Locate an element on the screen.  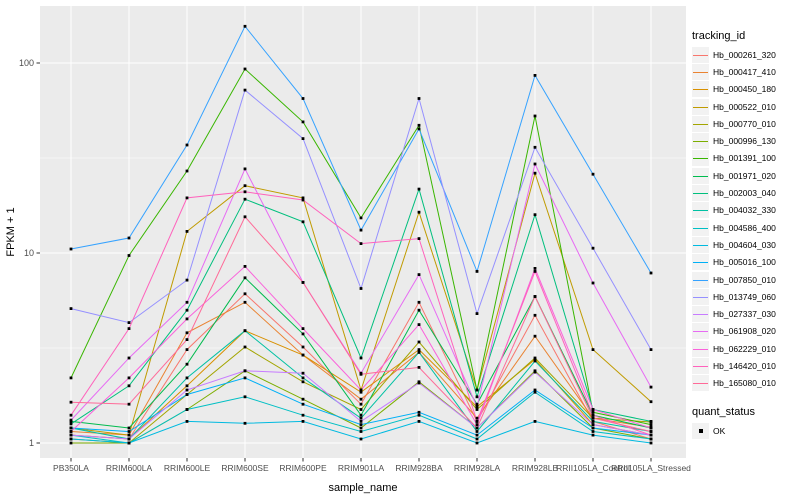
legend-item-Hb_001971_020: Hb_001971_020 is located at coordinates (746, 175).